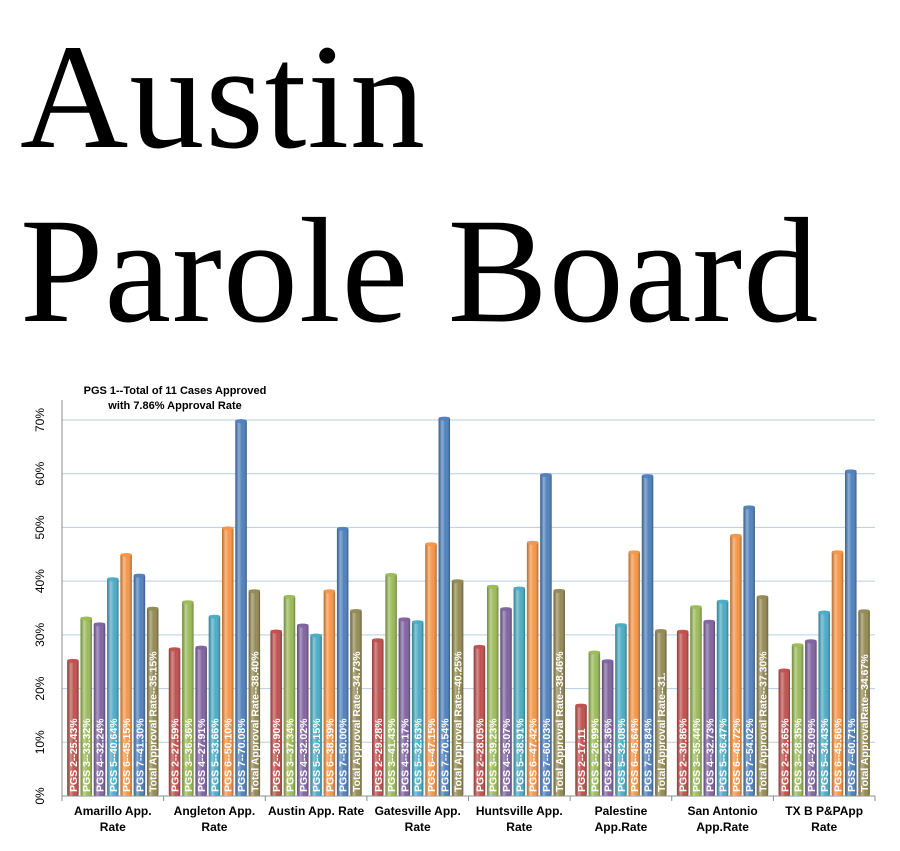 The image size is (900, 851). Describe the element at coordinates (507, 755) in the screenshot. I see `data-label: PGS 4--35.07%` at that location.